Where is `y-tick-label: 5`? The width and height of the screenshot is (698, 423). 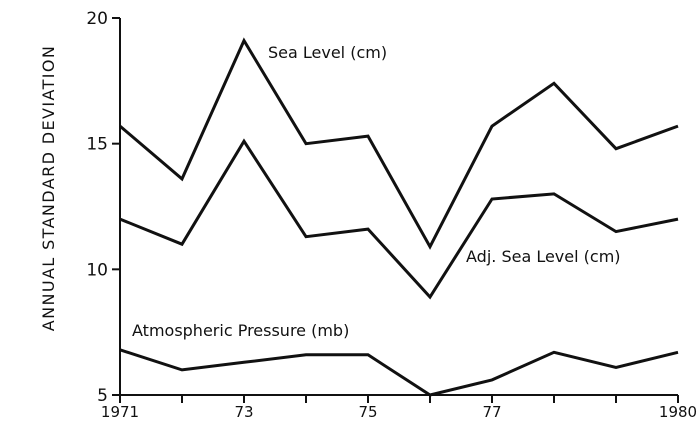 y-tick-label: 5 is located at coordinates (102, 396).